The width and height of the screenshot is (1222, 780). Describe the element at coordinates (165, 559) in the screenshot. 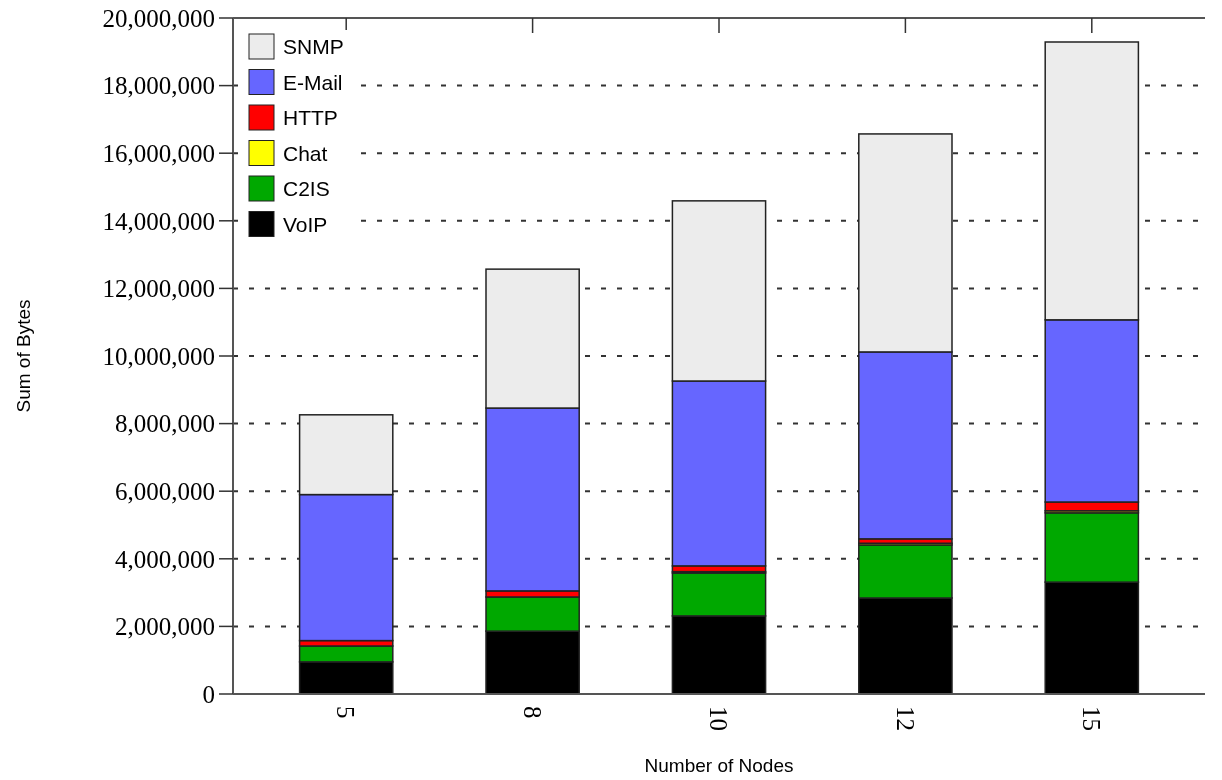

I see `y-tick-label: 4,000,000` at that location.